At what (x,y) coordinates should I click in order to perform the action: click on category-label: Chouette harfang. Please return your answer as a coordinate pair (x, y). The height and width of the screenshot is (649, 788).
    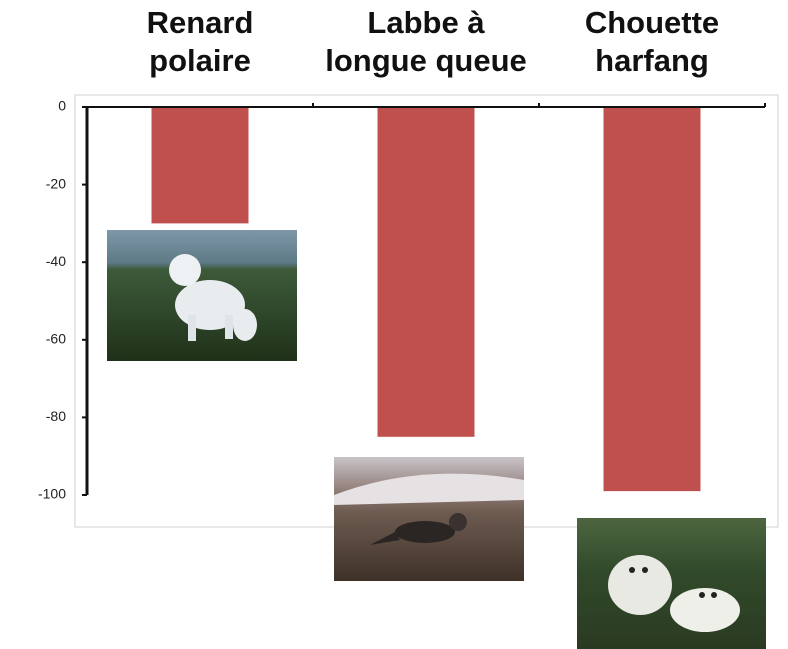
    Looking at the image, I should click on (652, 41).